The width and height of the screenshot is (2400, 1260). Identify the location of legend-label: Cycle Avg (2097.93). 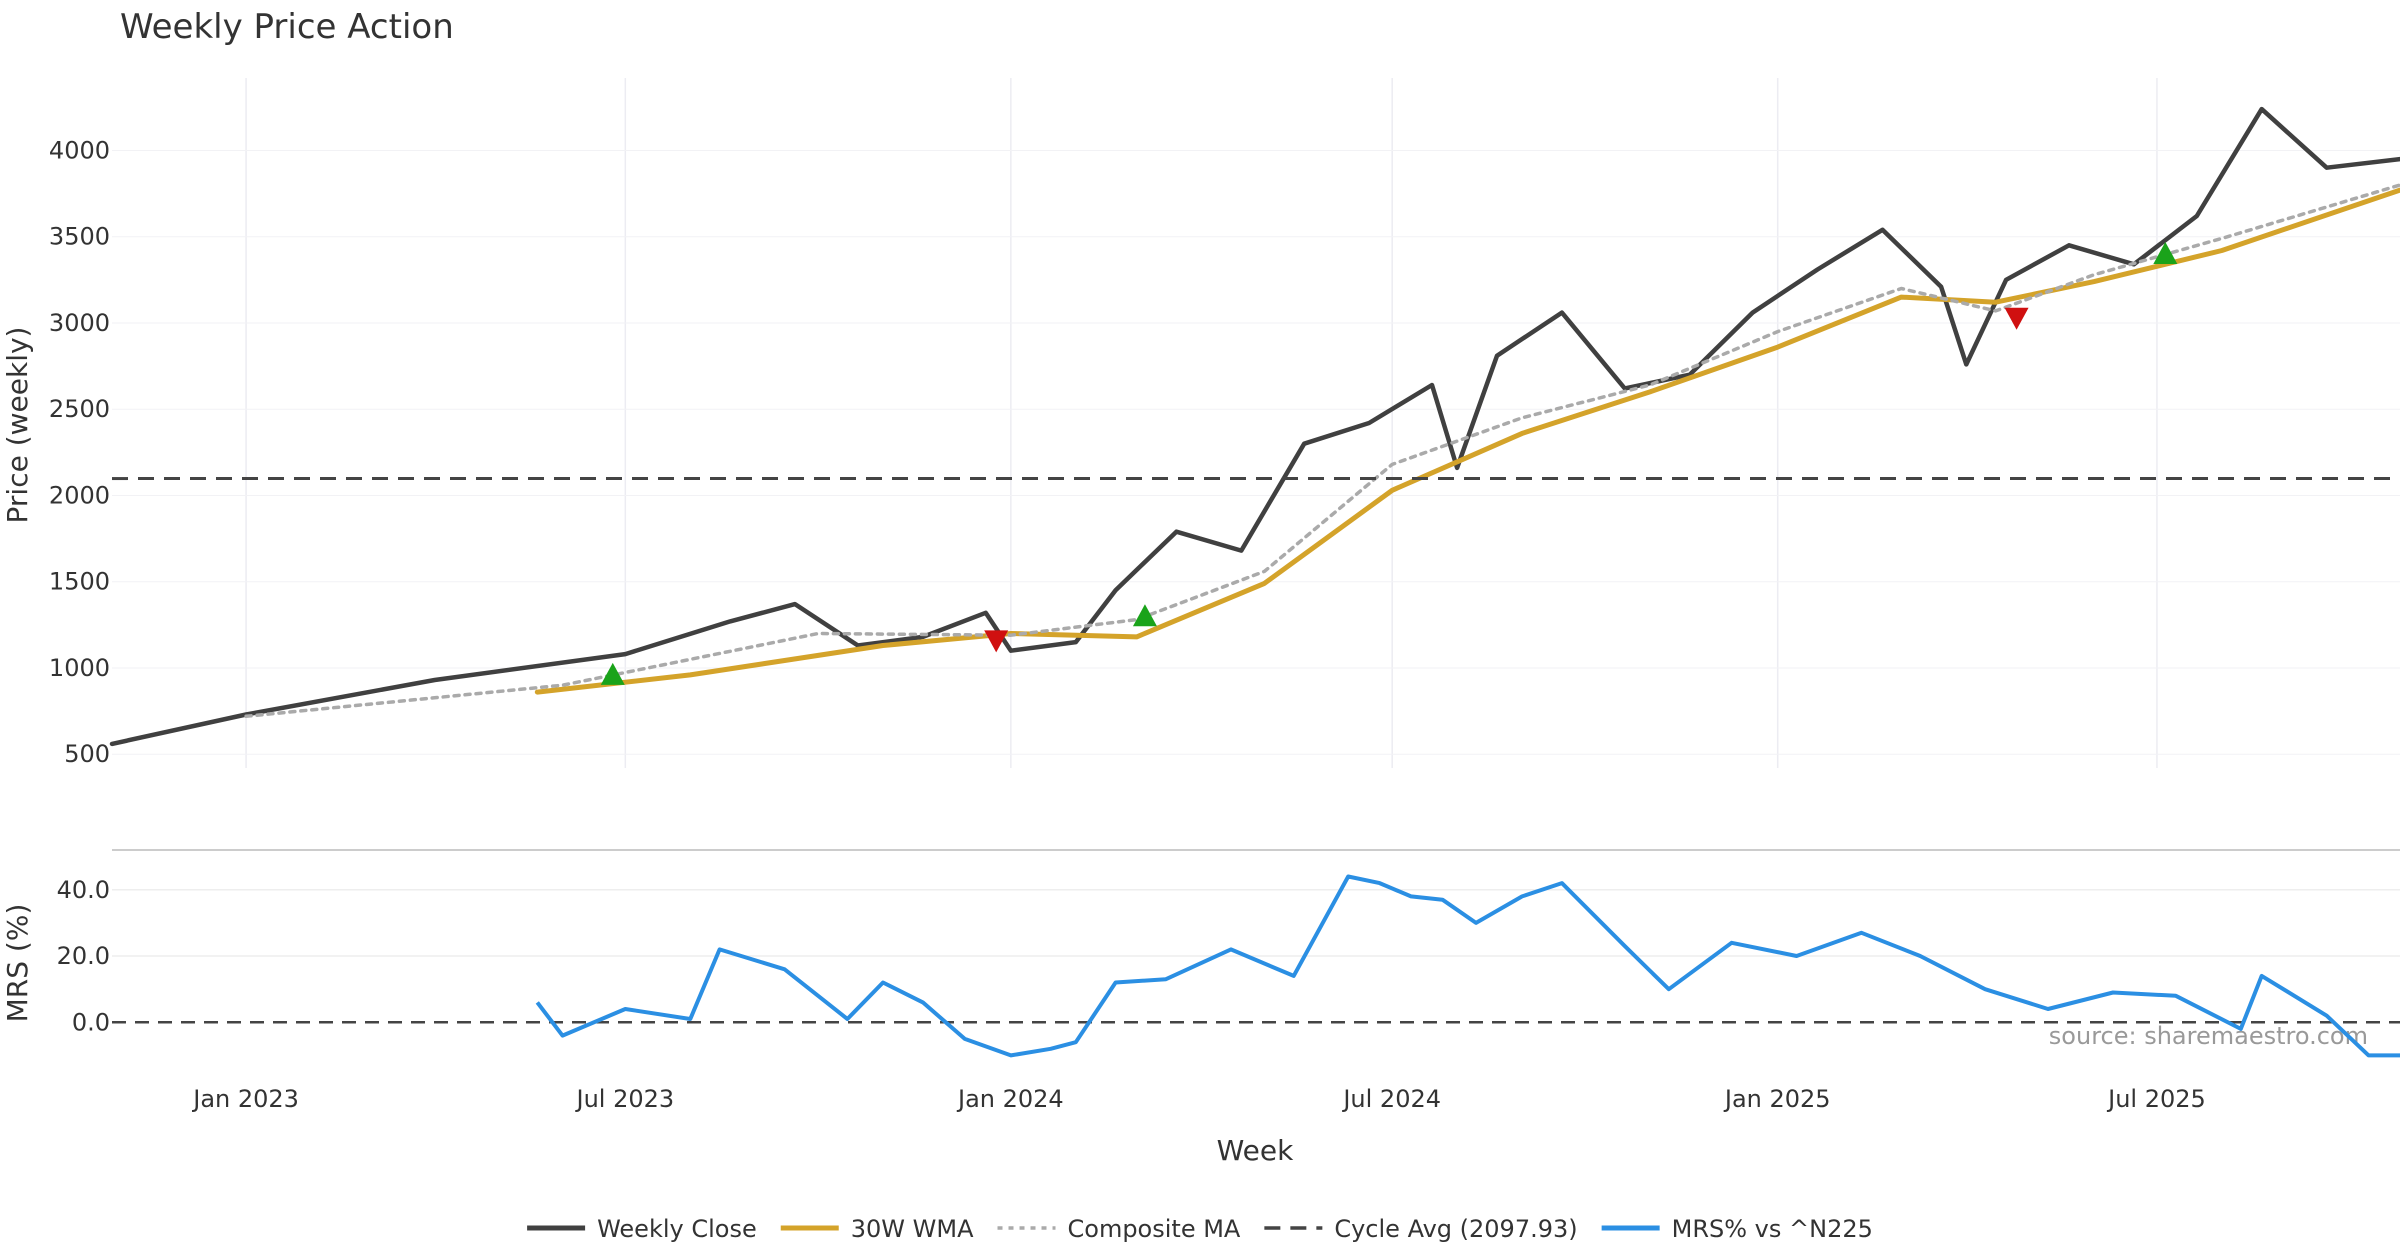
(1455, 1229).